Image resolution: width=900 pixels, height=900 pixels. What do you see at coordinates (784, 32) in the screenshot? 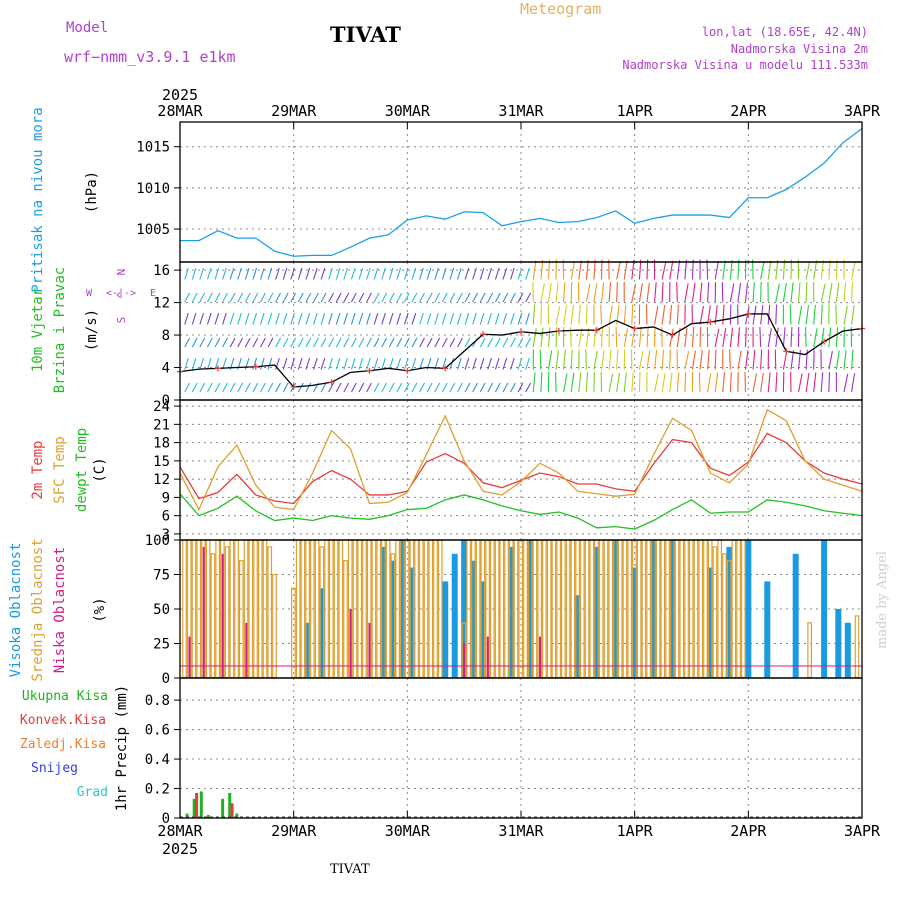
I see `coords-label: lon,lat (18.65E, 42.4N)` at bounding box center [784, 32].